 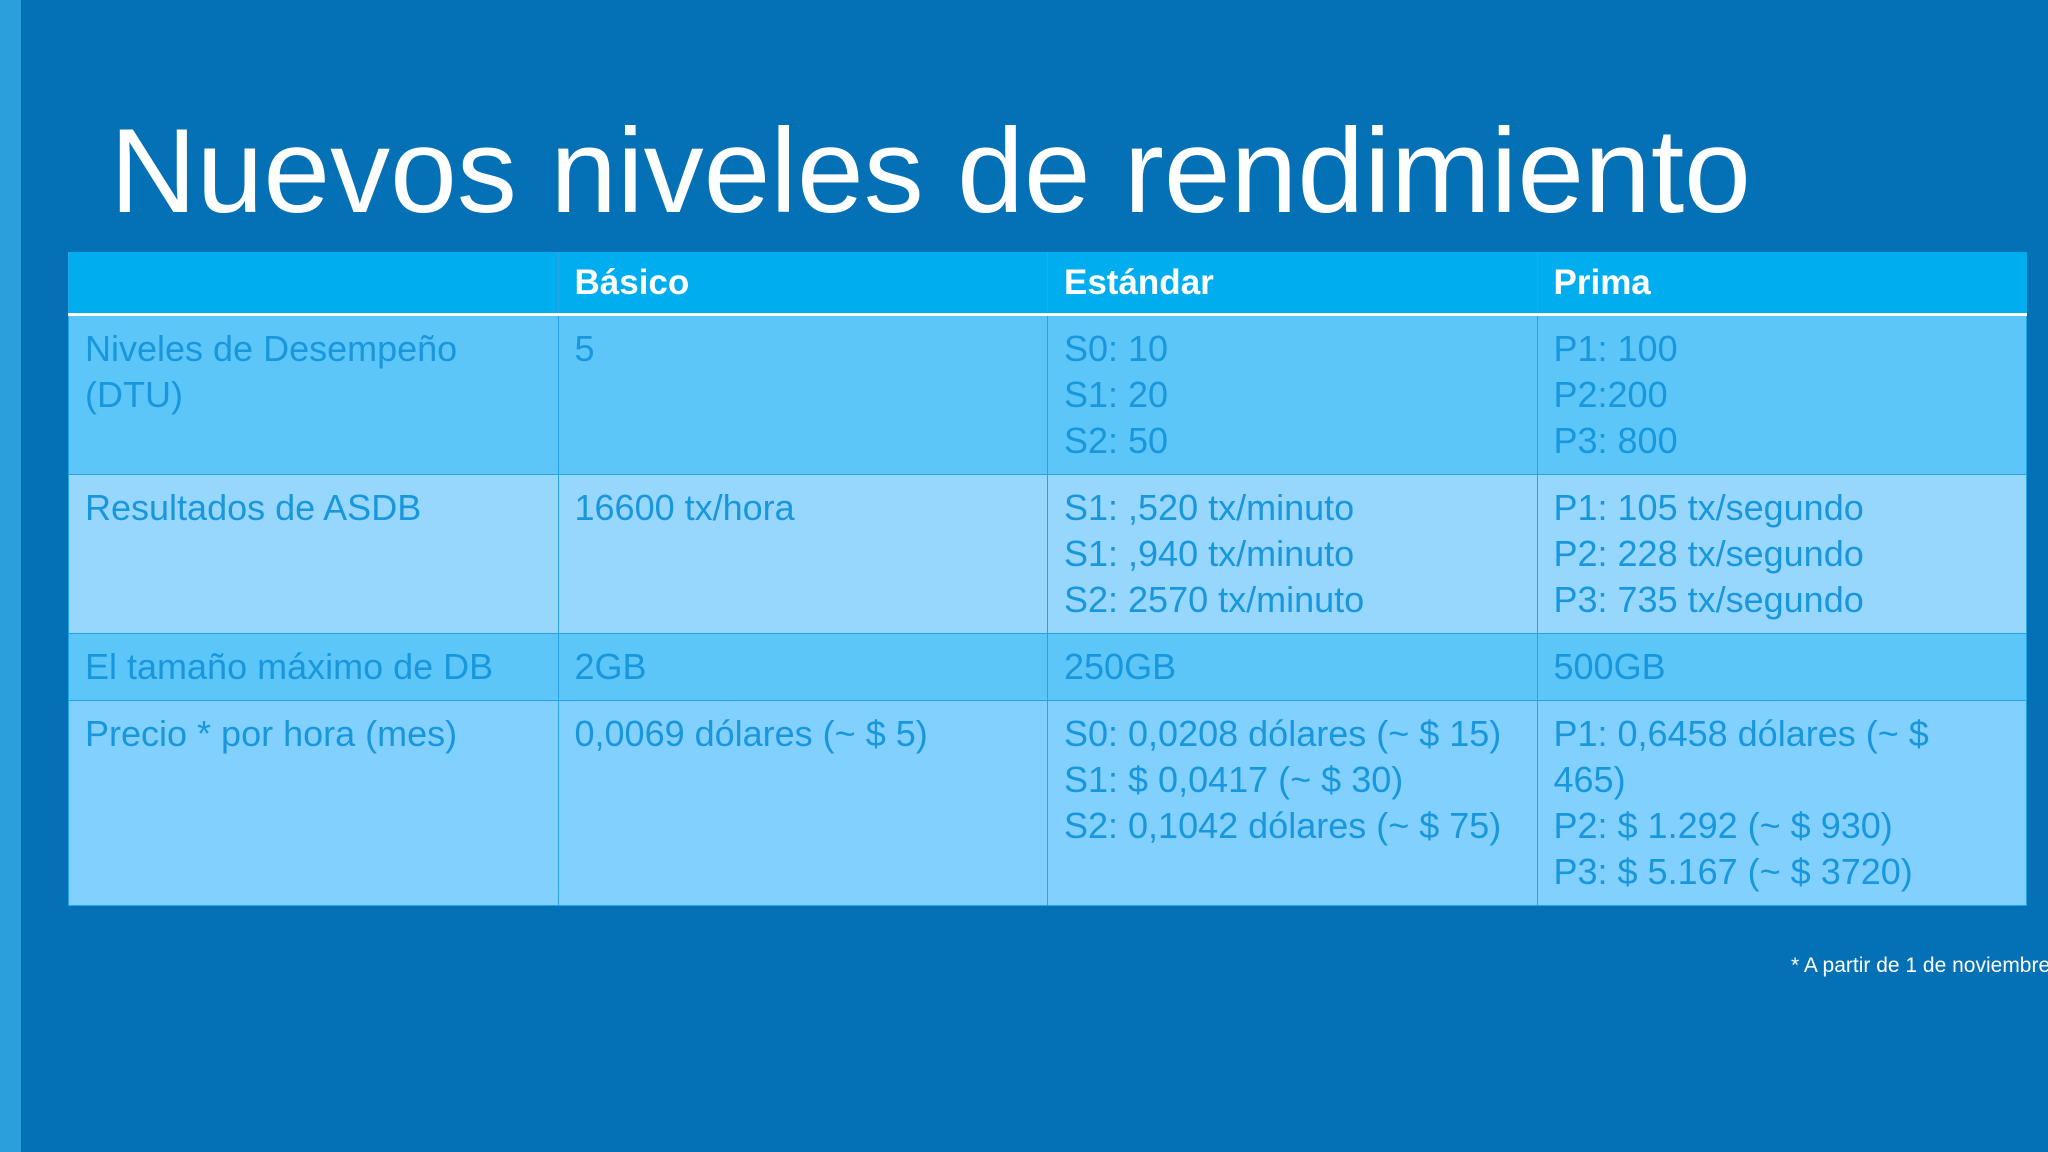 What do you see at coordinates (271, 733) in the screenshot?
I see `cell-text: Precio * por hora (mes)` at bounding box center [271, 733].